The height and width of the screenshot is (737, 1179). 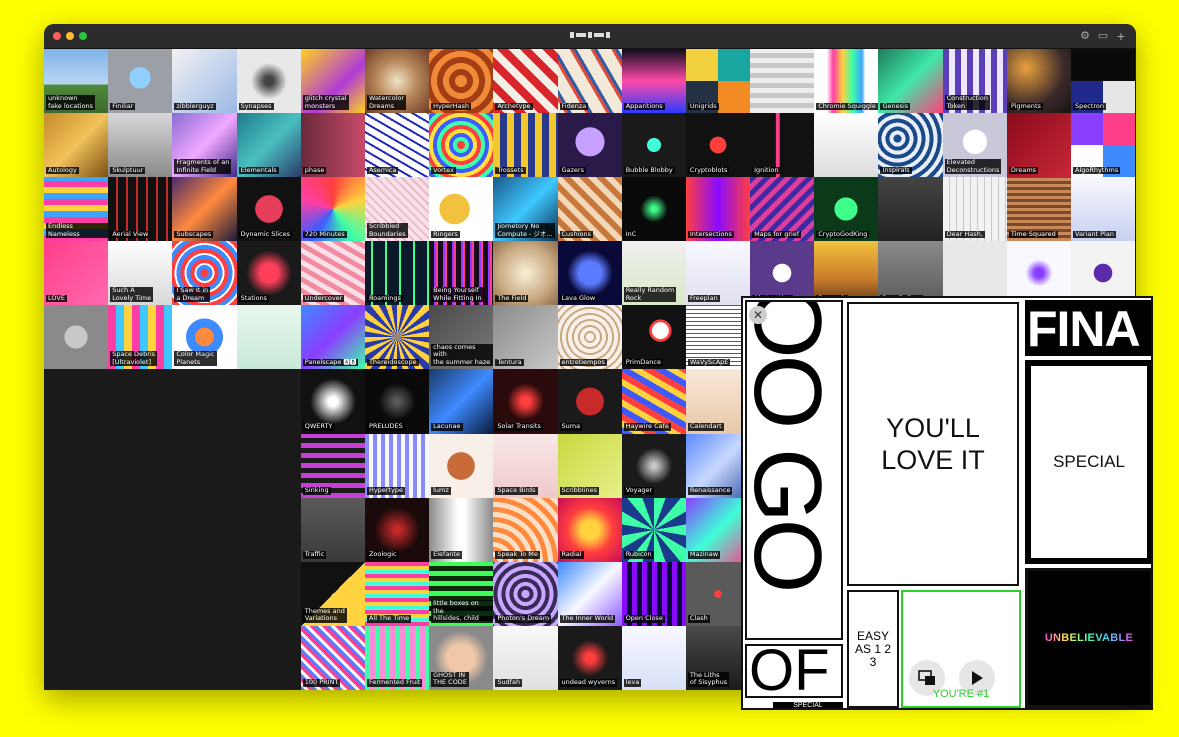 I want to click on artwork-tile: Speak To Me, so click(x=525, y=529).